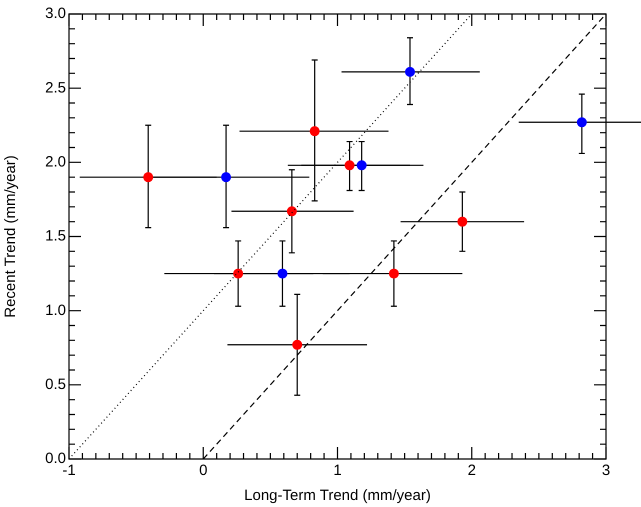 This screenshot has width=641, height=507. What do you see at coordinates (11, 236) in the screenshot?
I see `y-axis-title: Recent Trend (mm/year)` at bounding box center [11, 236].